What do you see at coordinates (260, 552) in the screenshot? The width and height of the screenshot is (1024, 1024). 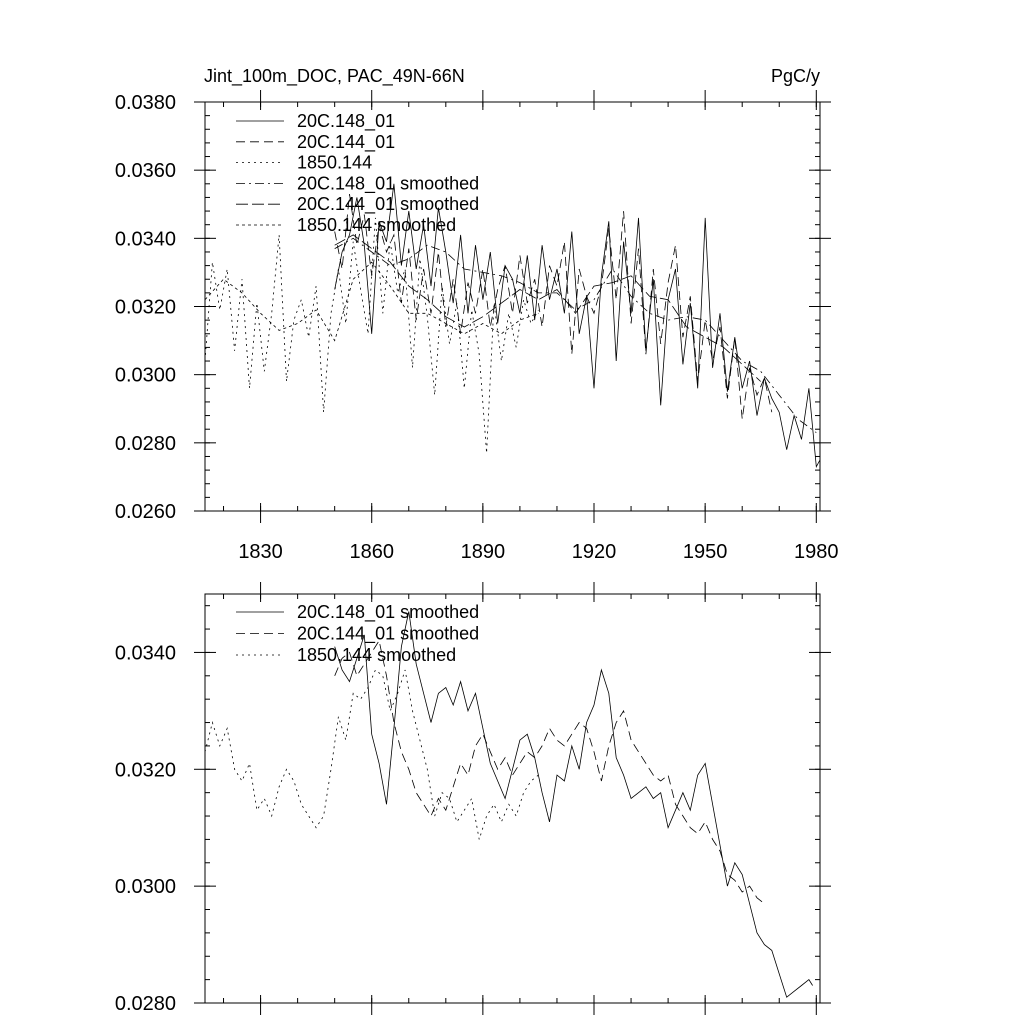 I see `x-tick-label: 1830` at bounding box center [260, 552].